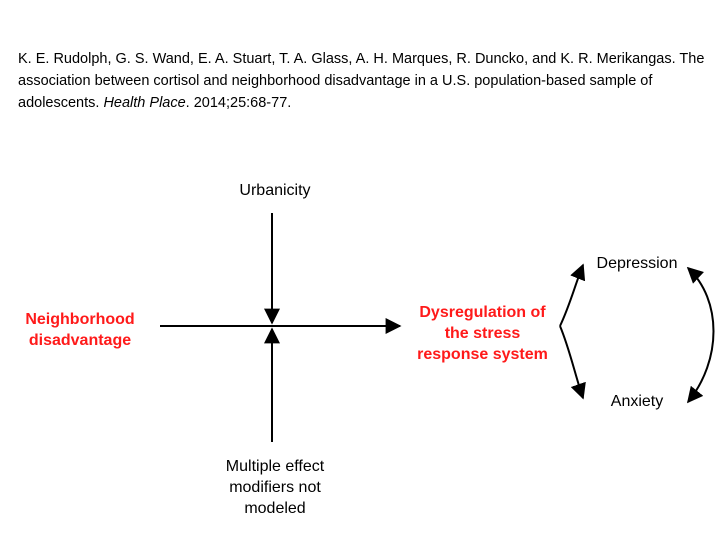  What do you see at coordinates (482, 312) in the screenshot?
I see `node-dysregulation-line-1: Dysregulation of` at bounding box center [482, 312].